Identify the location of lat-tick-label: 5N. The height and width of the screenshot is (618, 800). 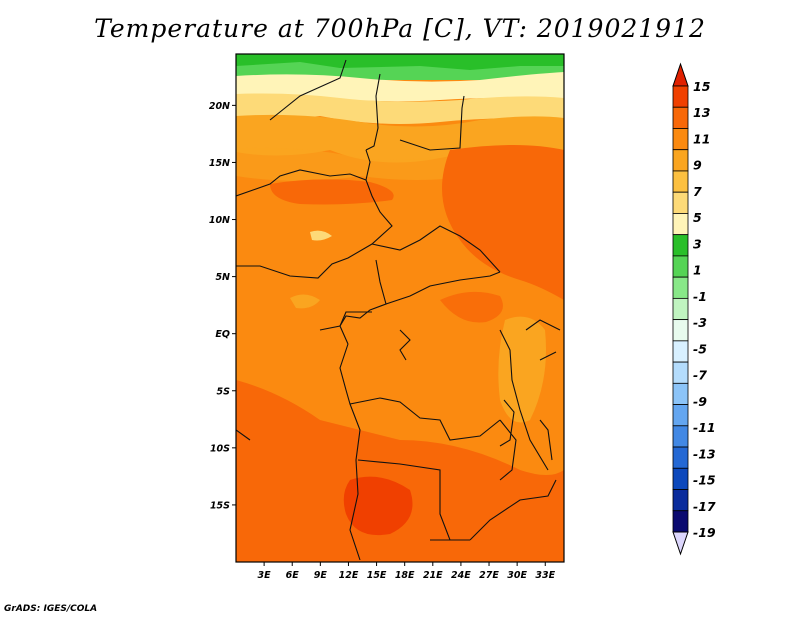
(222, 277).